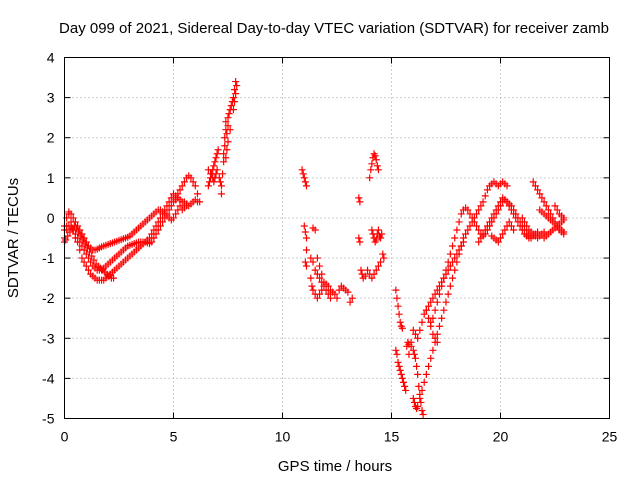  I want to click on y-tick-label: -4, so click(48, 378).